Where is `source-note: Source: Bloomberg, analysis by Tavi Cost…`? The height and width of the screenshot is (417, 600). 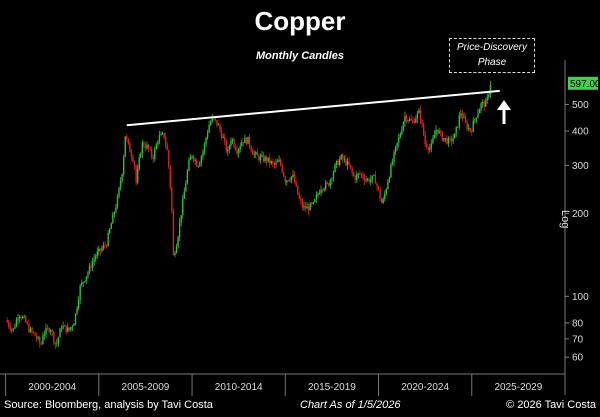
source-note: Source: Bloomberg, analysis by Tavi Cost… is located at coordinates (108, 405).